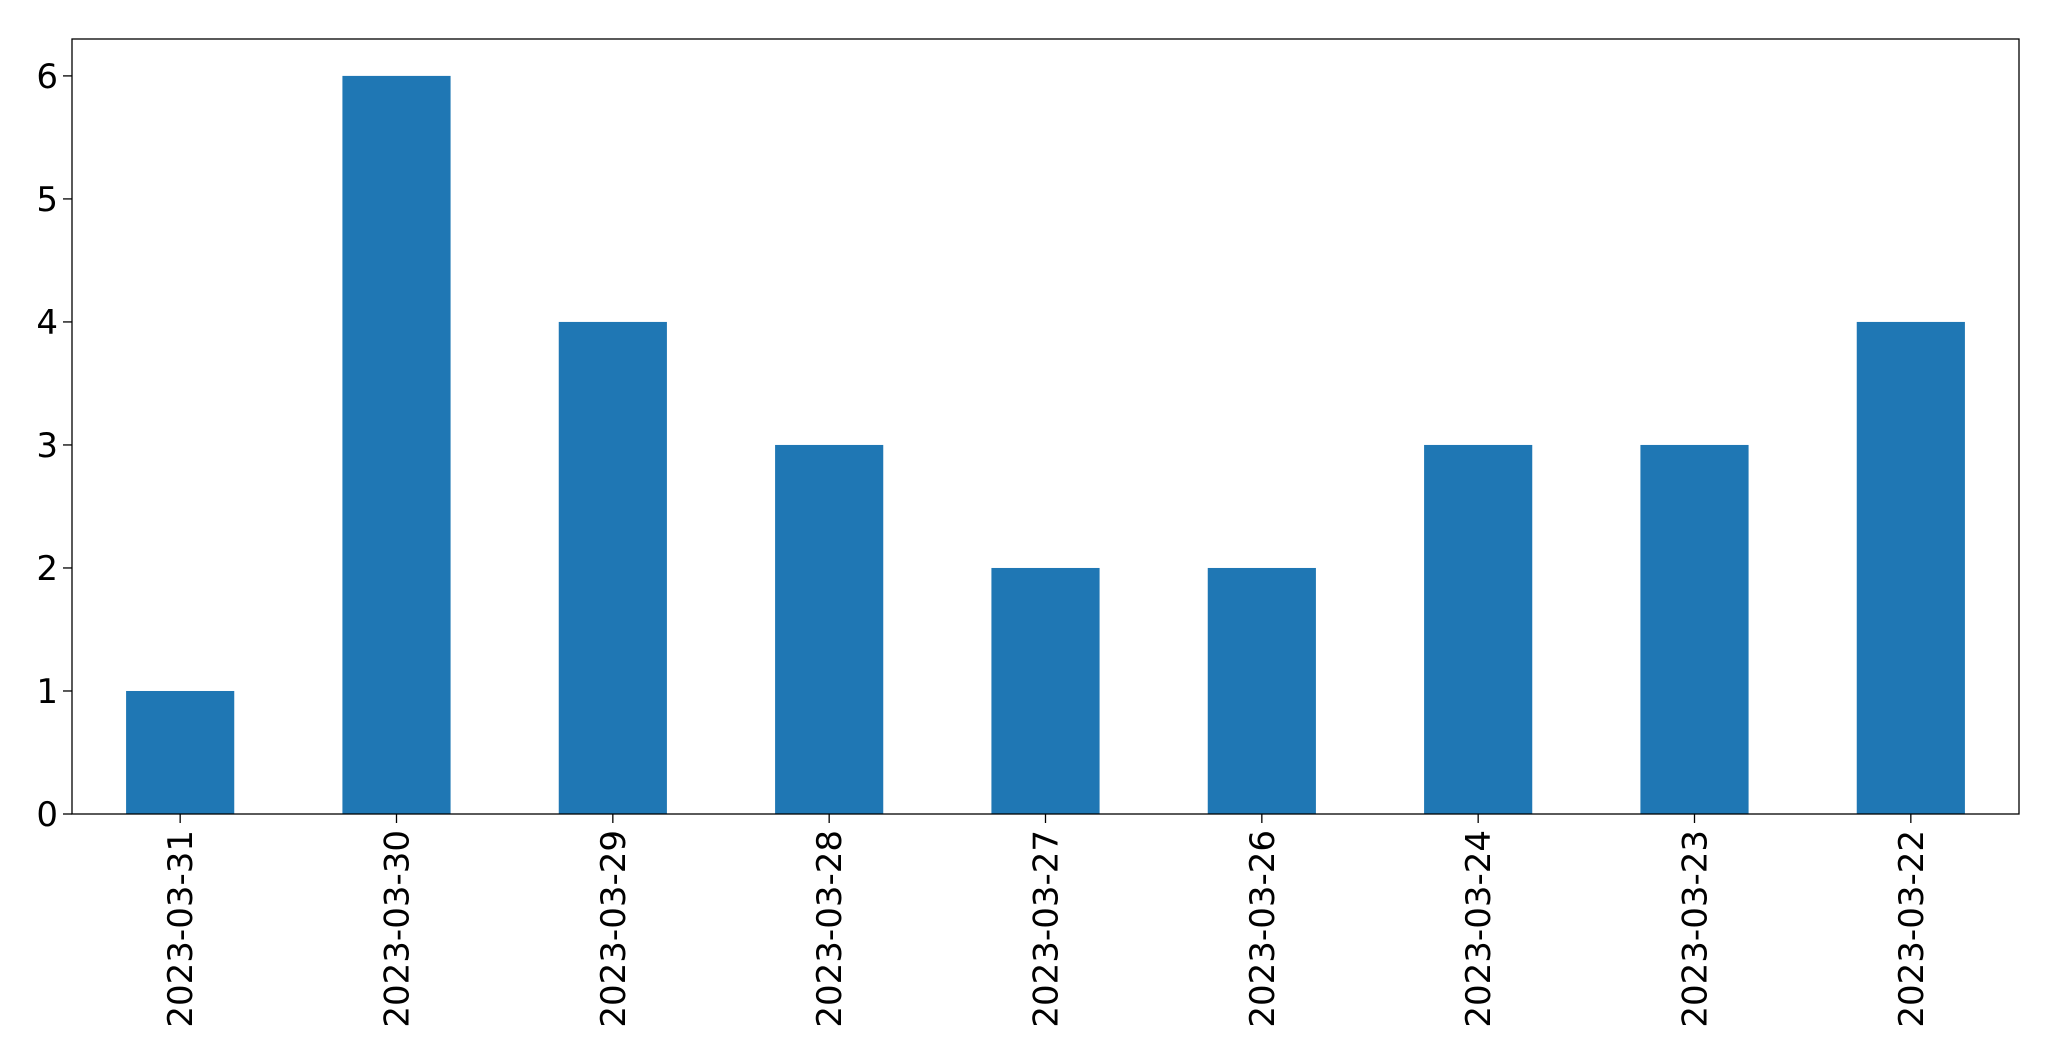 The width and height of the screenshot is (2049, 1061). What do you see at coordinates (47, 692) in the screenshot?
I see `y-tick-label: 1` at bounding box center [47, 692].